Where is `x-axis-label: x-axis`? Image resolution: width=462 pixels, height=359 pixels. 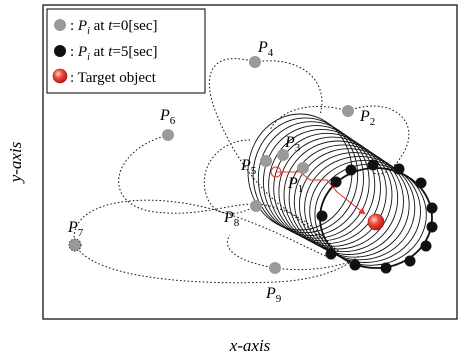 x-axis-label: x-axis is located at coordinates (250, 345).